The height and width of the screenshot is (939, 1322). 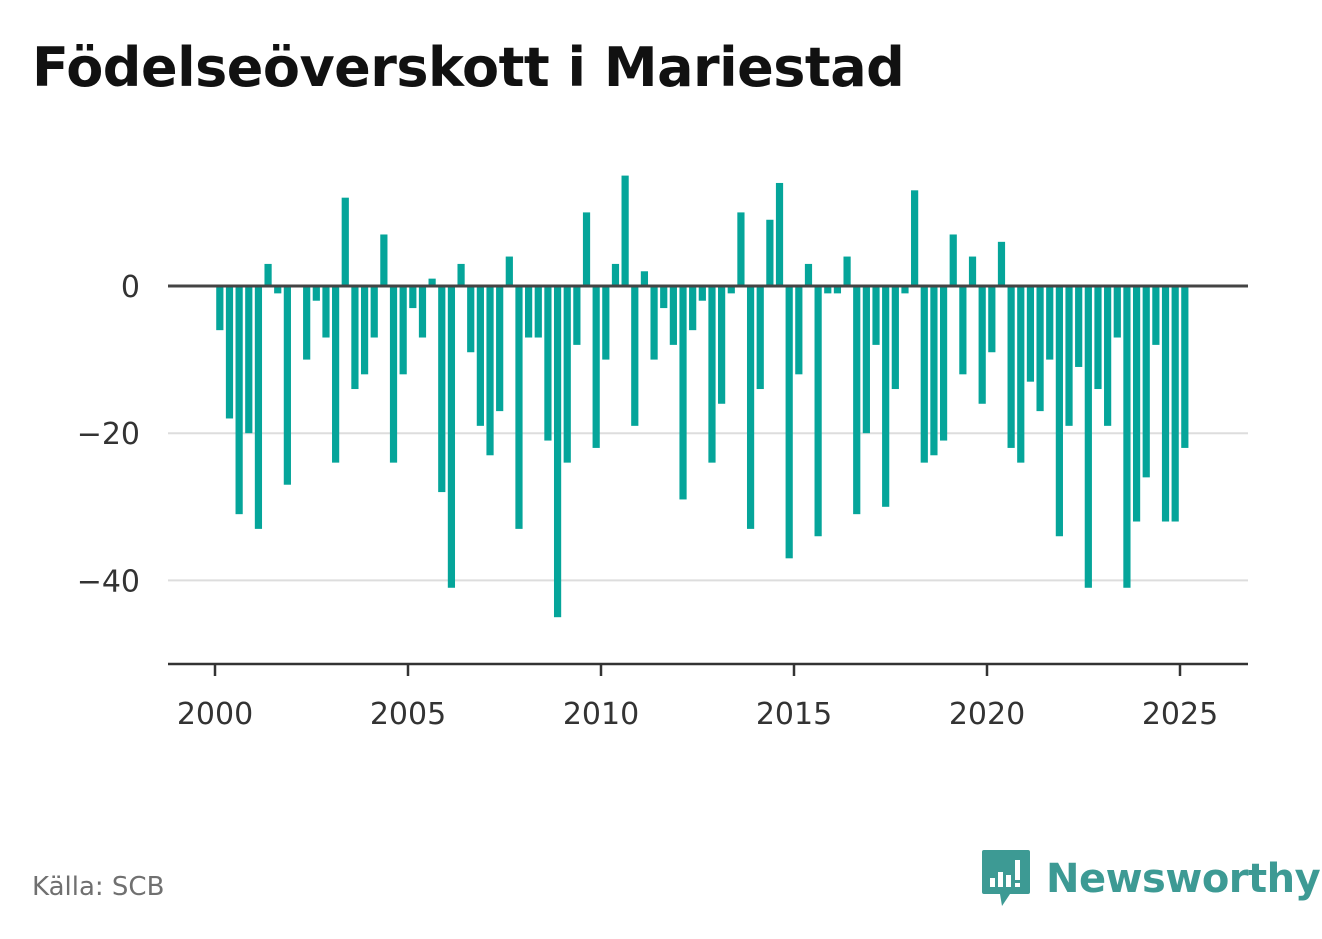 What do you see at coordinates (1180, 714) in the screenshot?
I see `x-tick-label: 2025` at bounding box center [1180, 714].